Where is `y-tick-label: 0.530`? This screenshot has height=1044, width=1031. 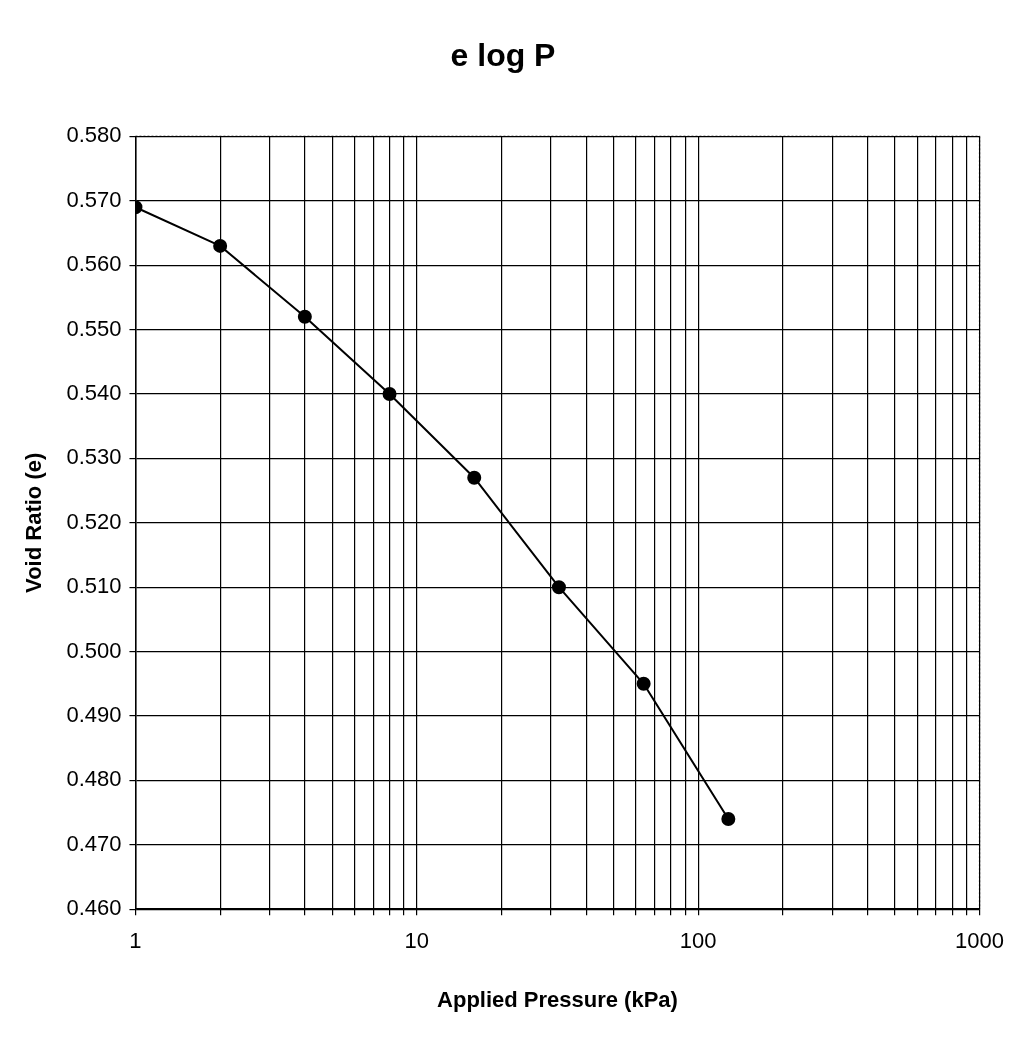 y-tick-label: 0.530 is located at coordinates (94, 457).